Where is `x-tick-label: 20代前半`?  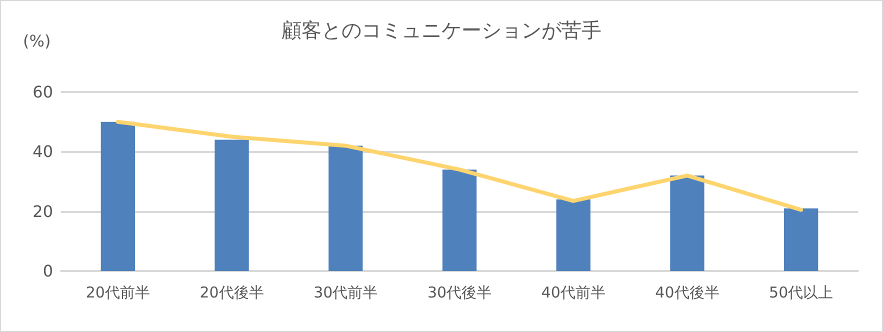
x-tick-label: 20代前半 is located at coordinates (118, 293).